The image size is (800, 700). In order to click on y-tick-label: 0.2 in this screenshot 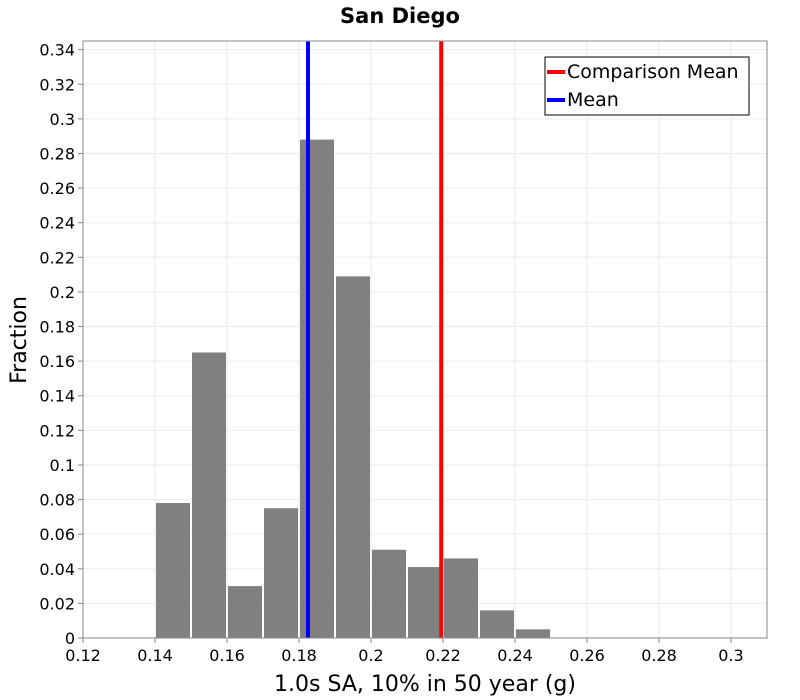, I will do `click(62, 292)`.